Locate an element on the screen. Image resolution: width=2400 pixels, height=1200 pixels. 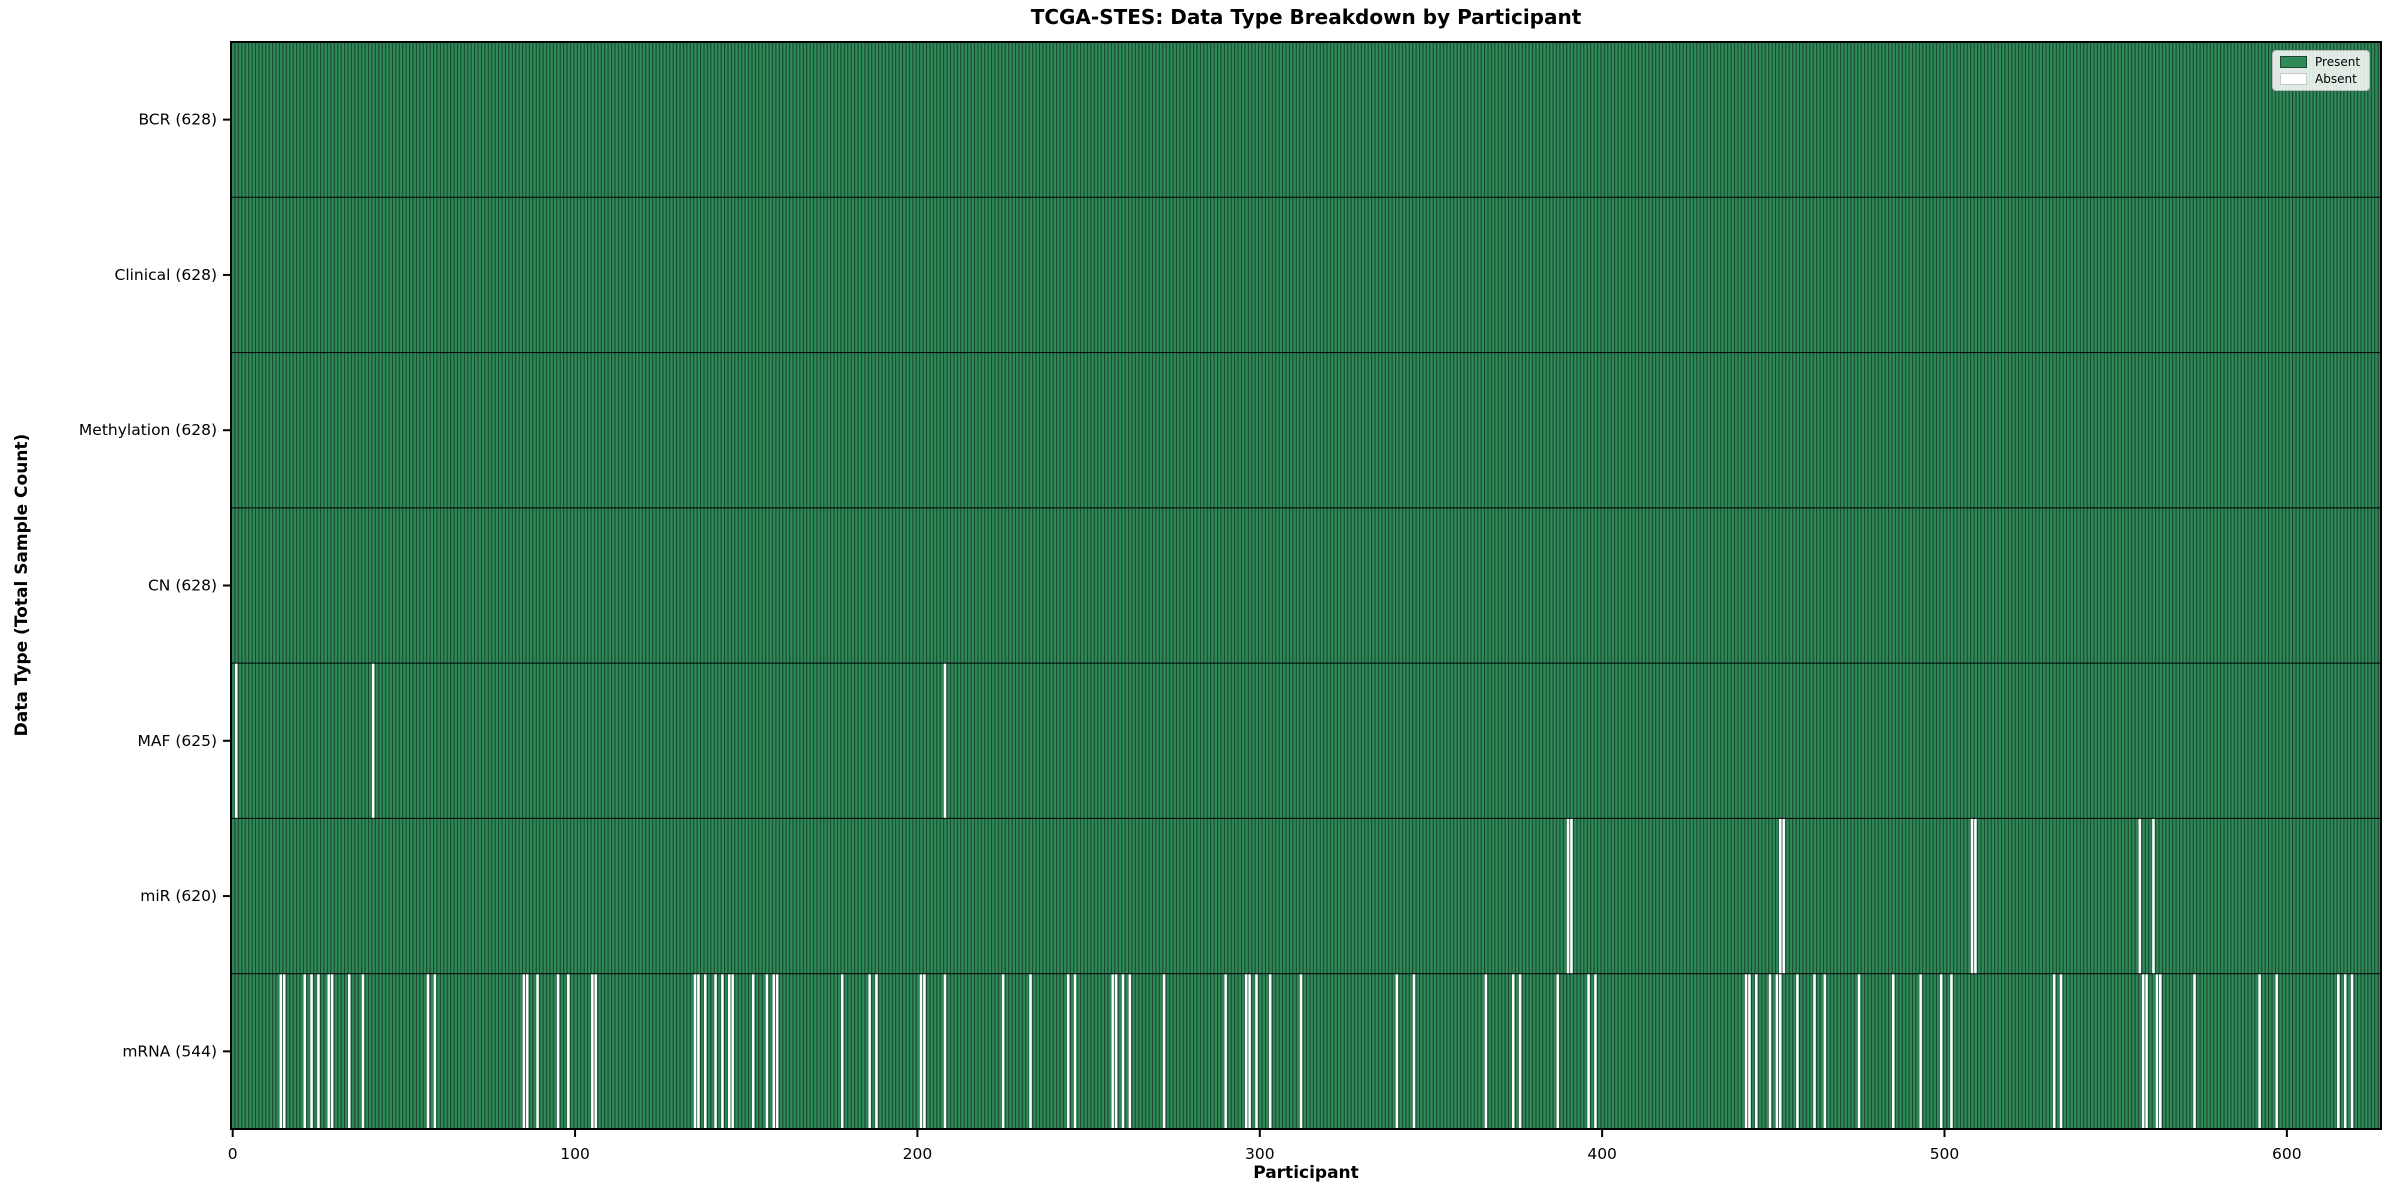
y-tick-label-MAF: MAF (625) is located at coordinates (178, 741).